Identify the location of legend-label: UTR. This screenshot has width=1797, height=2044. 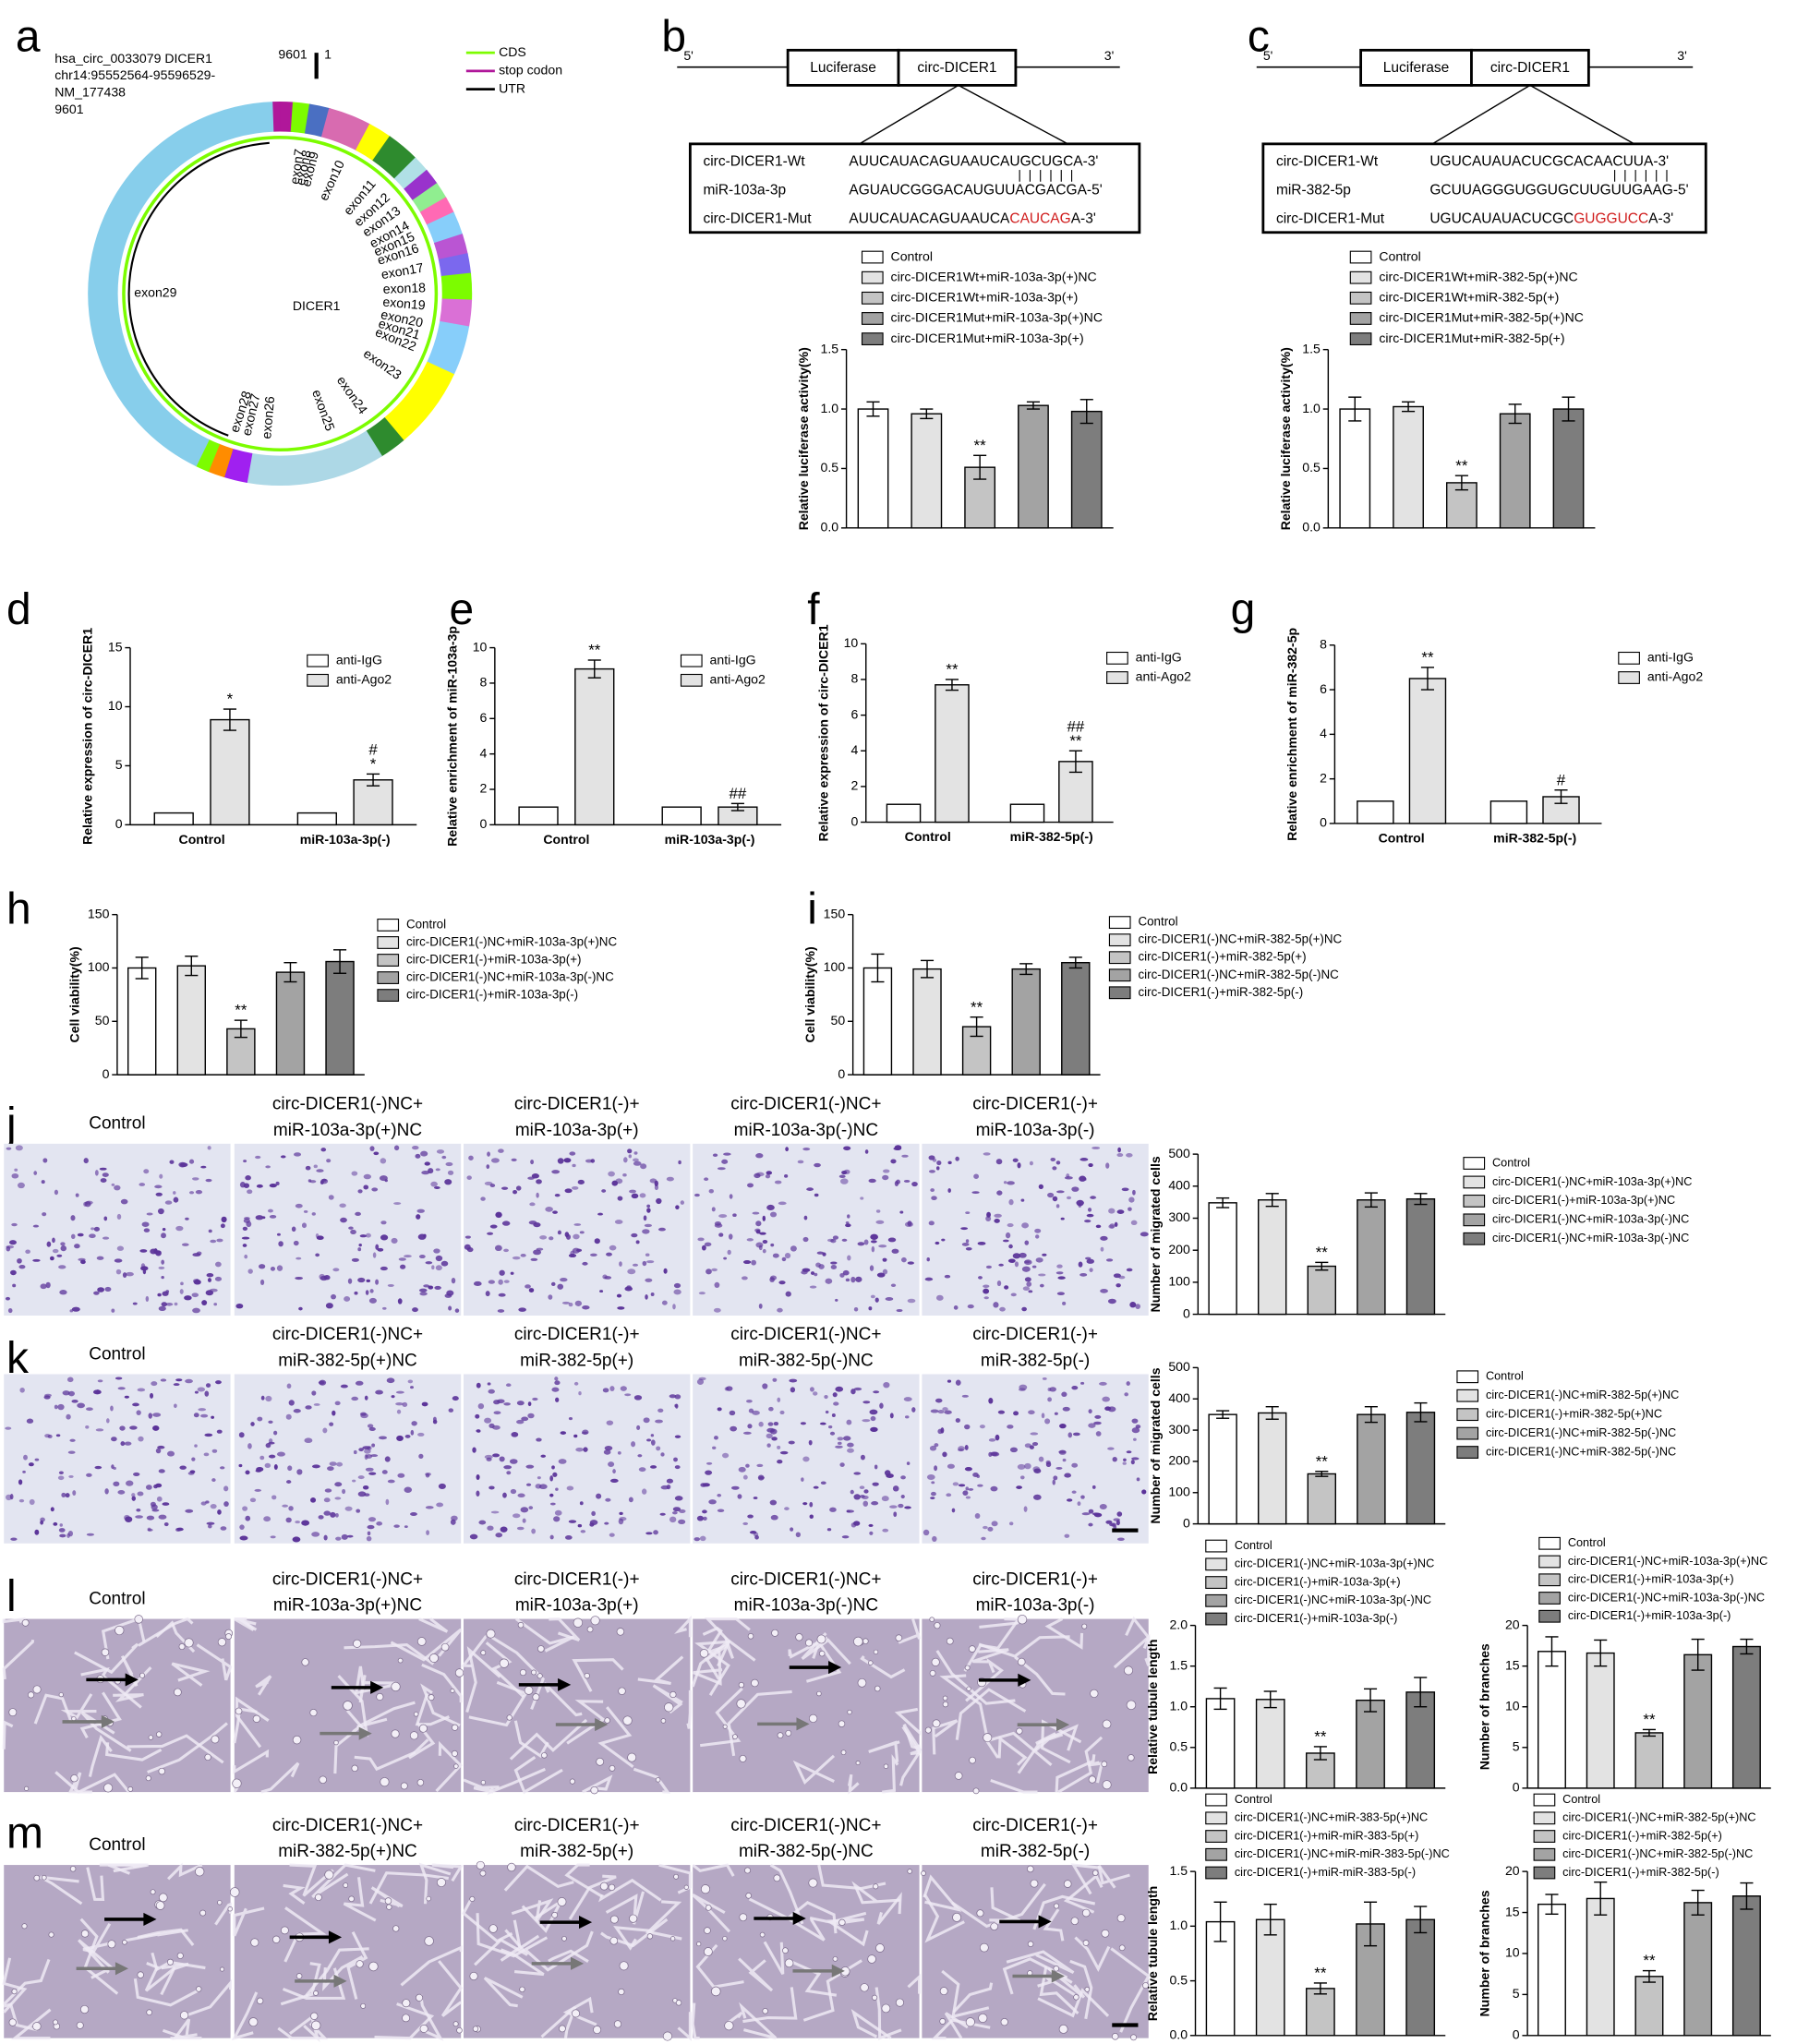
(512, 88).